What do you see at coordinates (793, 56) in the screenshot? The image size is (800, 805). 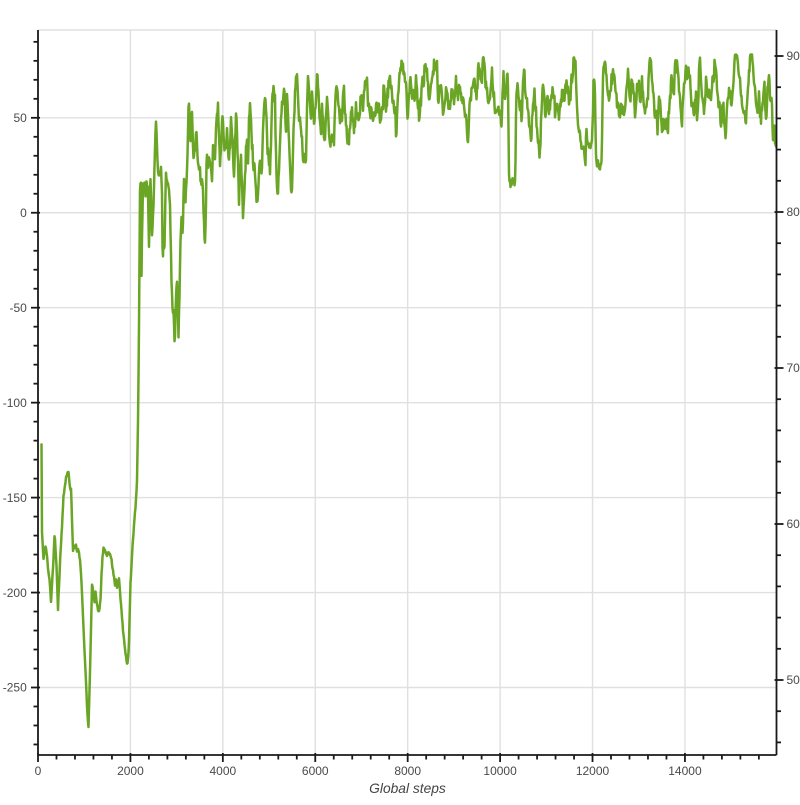 I see `svg-text: 90` at bounding box center [793, 56].